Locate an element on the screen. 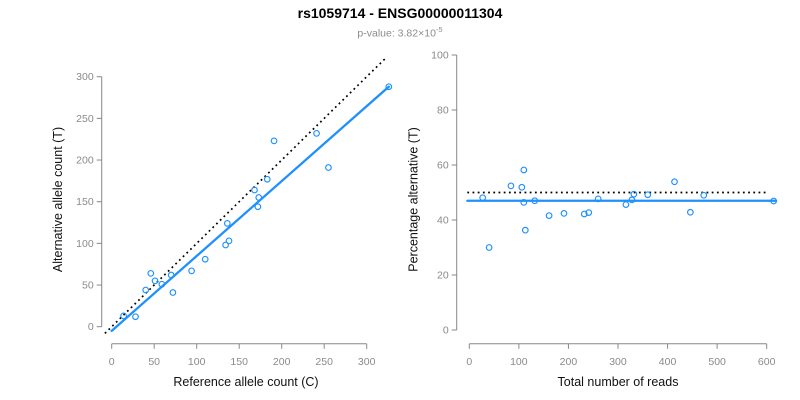 Image resolution: width=800 pixels, height=400 pixels. x-tick-label: 50 is located at coordinates (154, 362).